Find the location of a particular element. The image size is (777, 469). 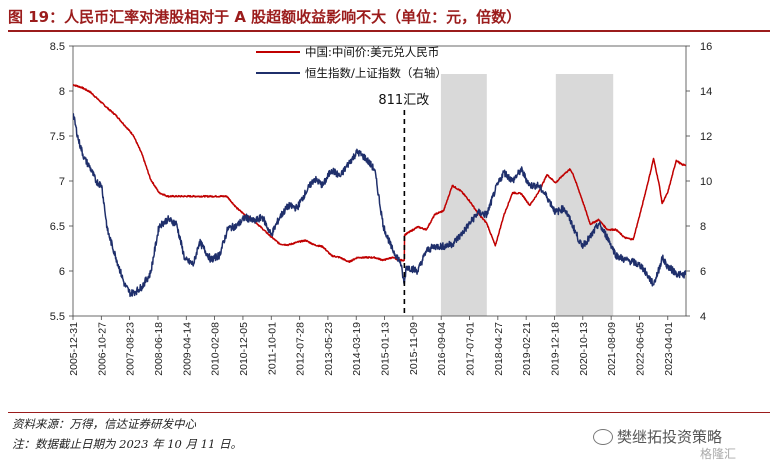

right-tick-label: 12 is located at coordinates (706, 137).